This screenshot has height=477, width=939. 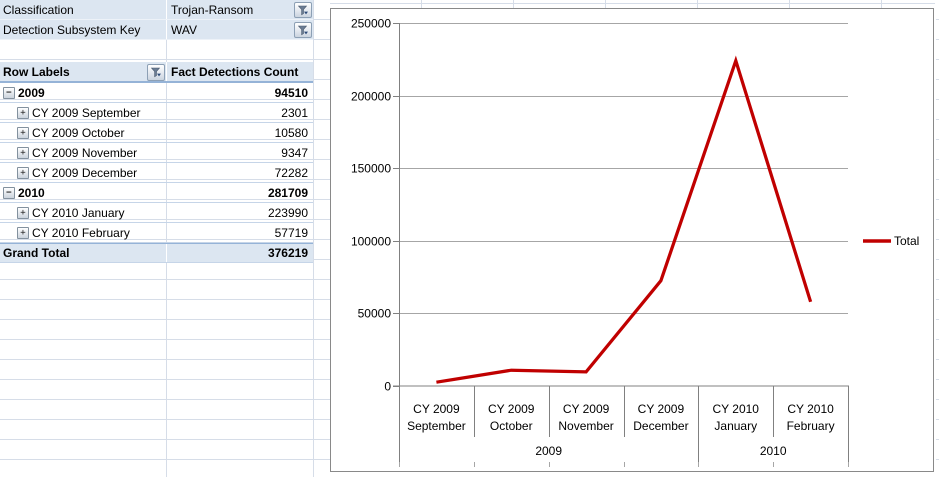 What do you see at coordinates (891, 241) in the screenshot?
I see `legend: Total` at bounding box center [891, 241].